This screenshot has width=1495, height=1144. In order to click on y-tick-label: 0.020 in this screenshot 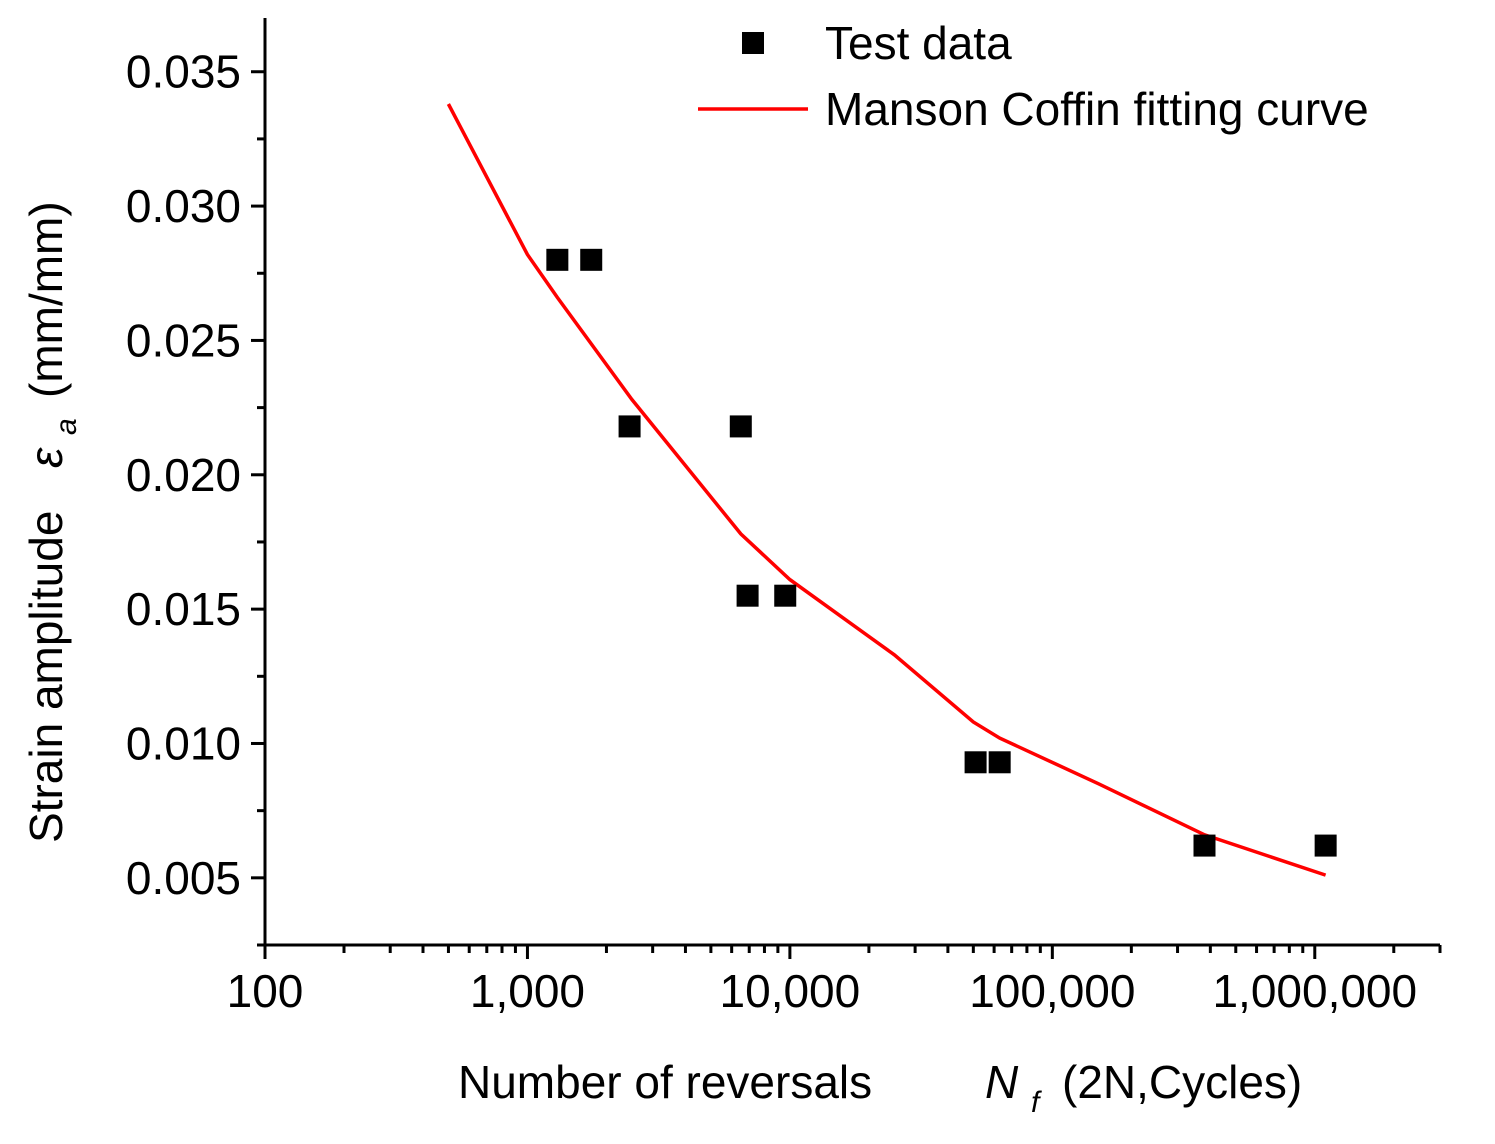, I will do `click(183, 475)`.